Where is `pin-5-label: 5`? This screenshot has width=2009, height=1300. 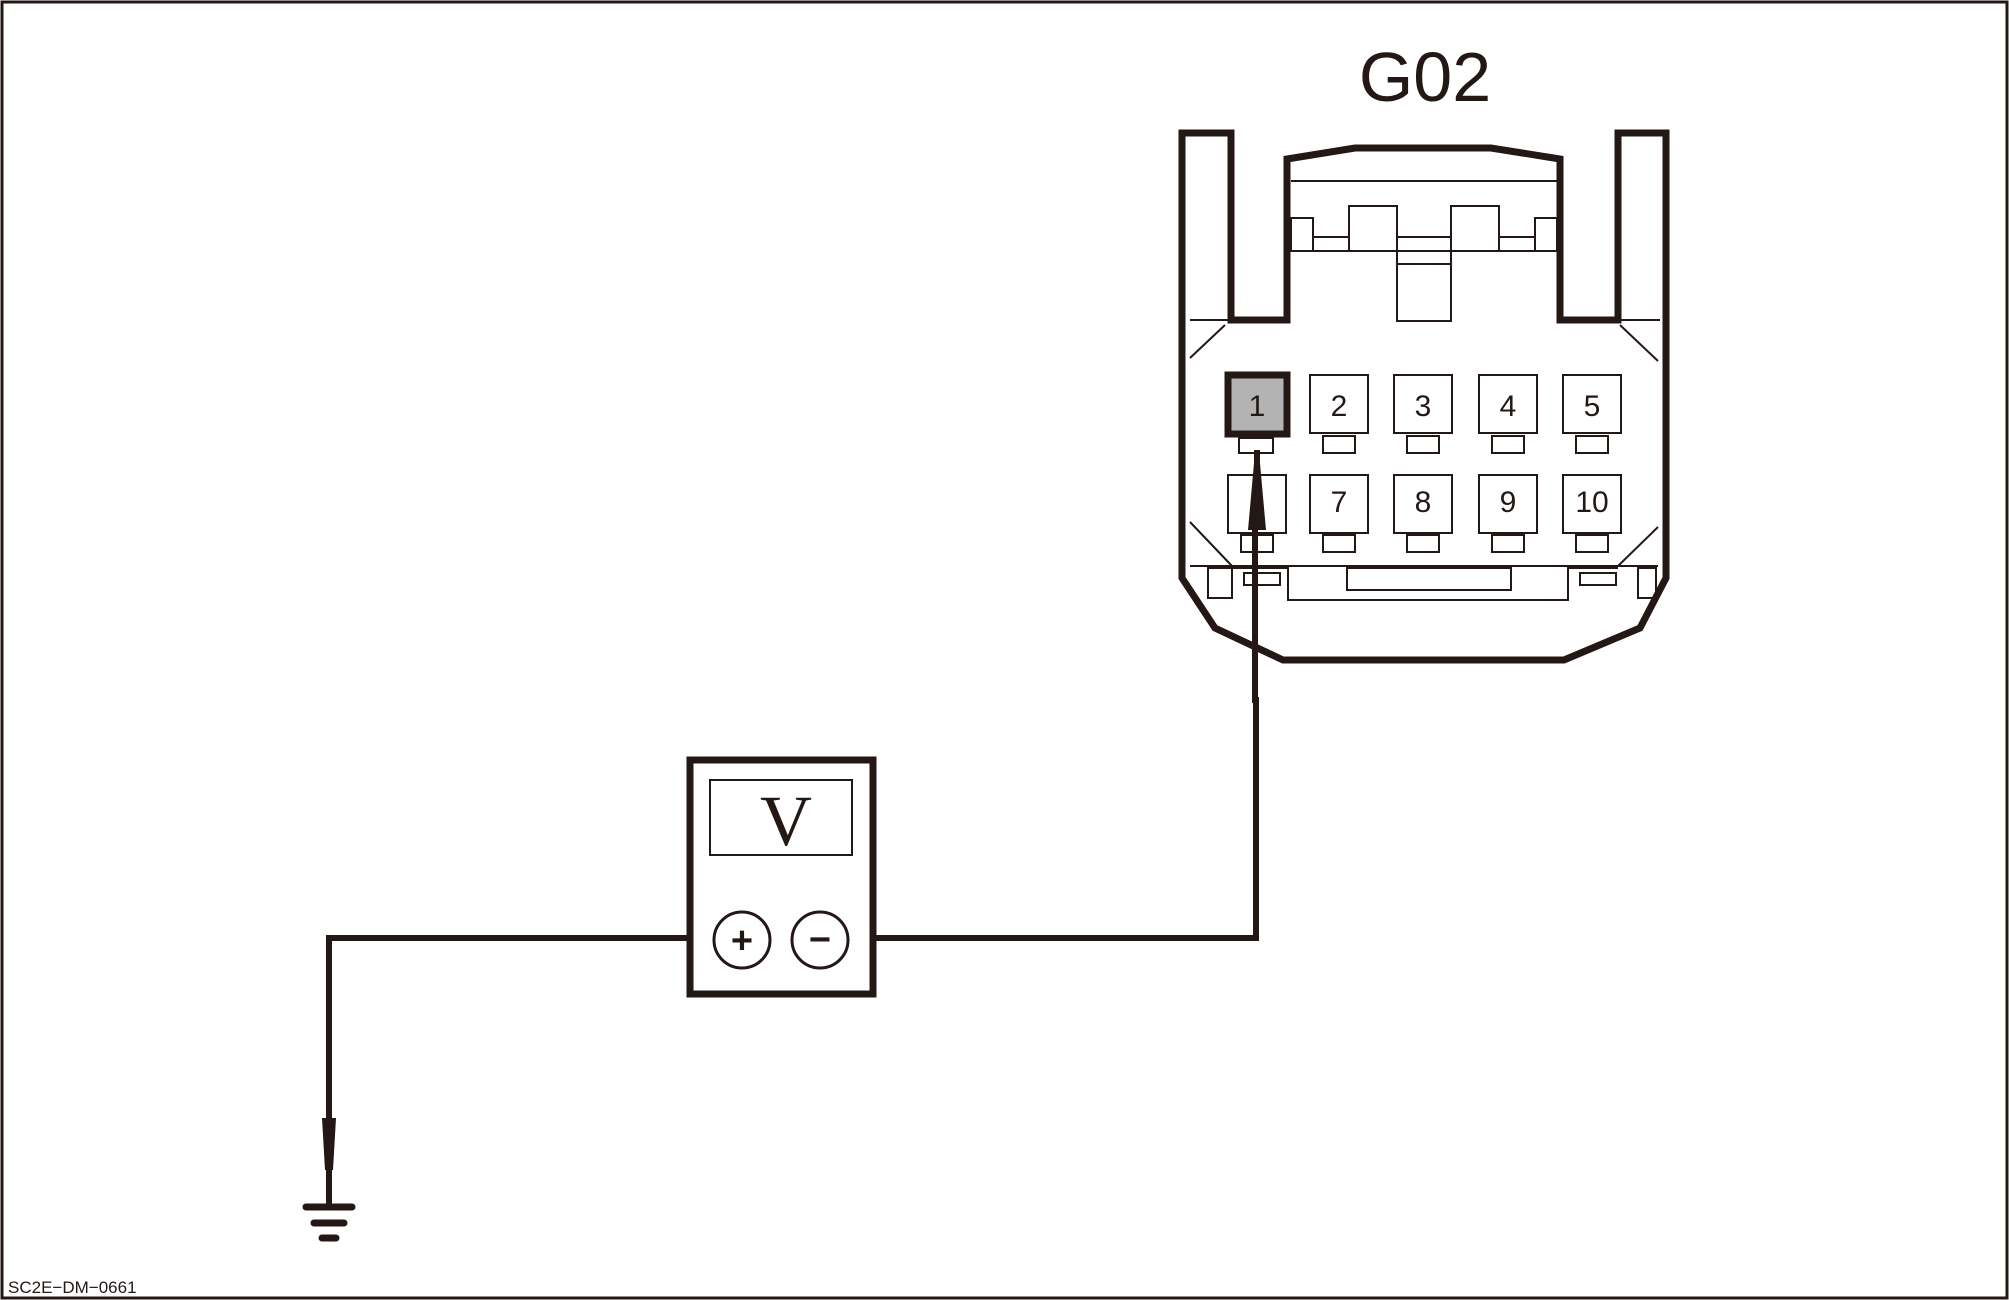 pin-5-label: 5 is located at coordinates (1592, 406).